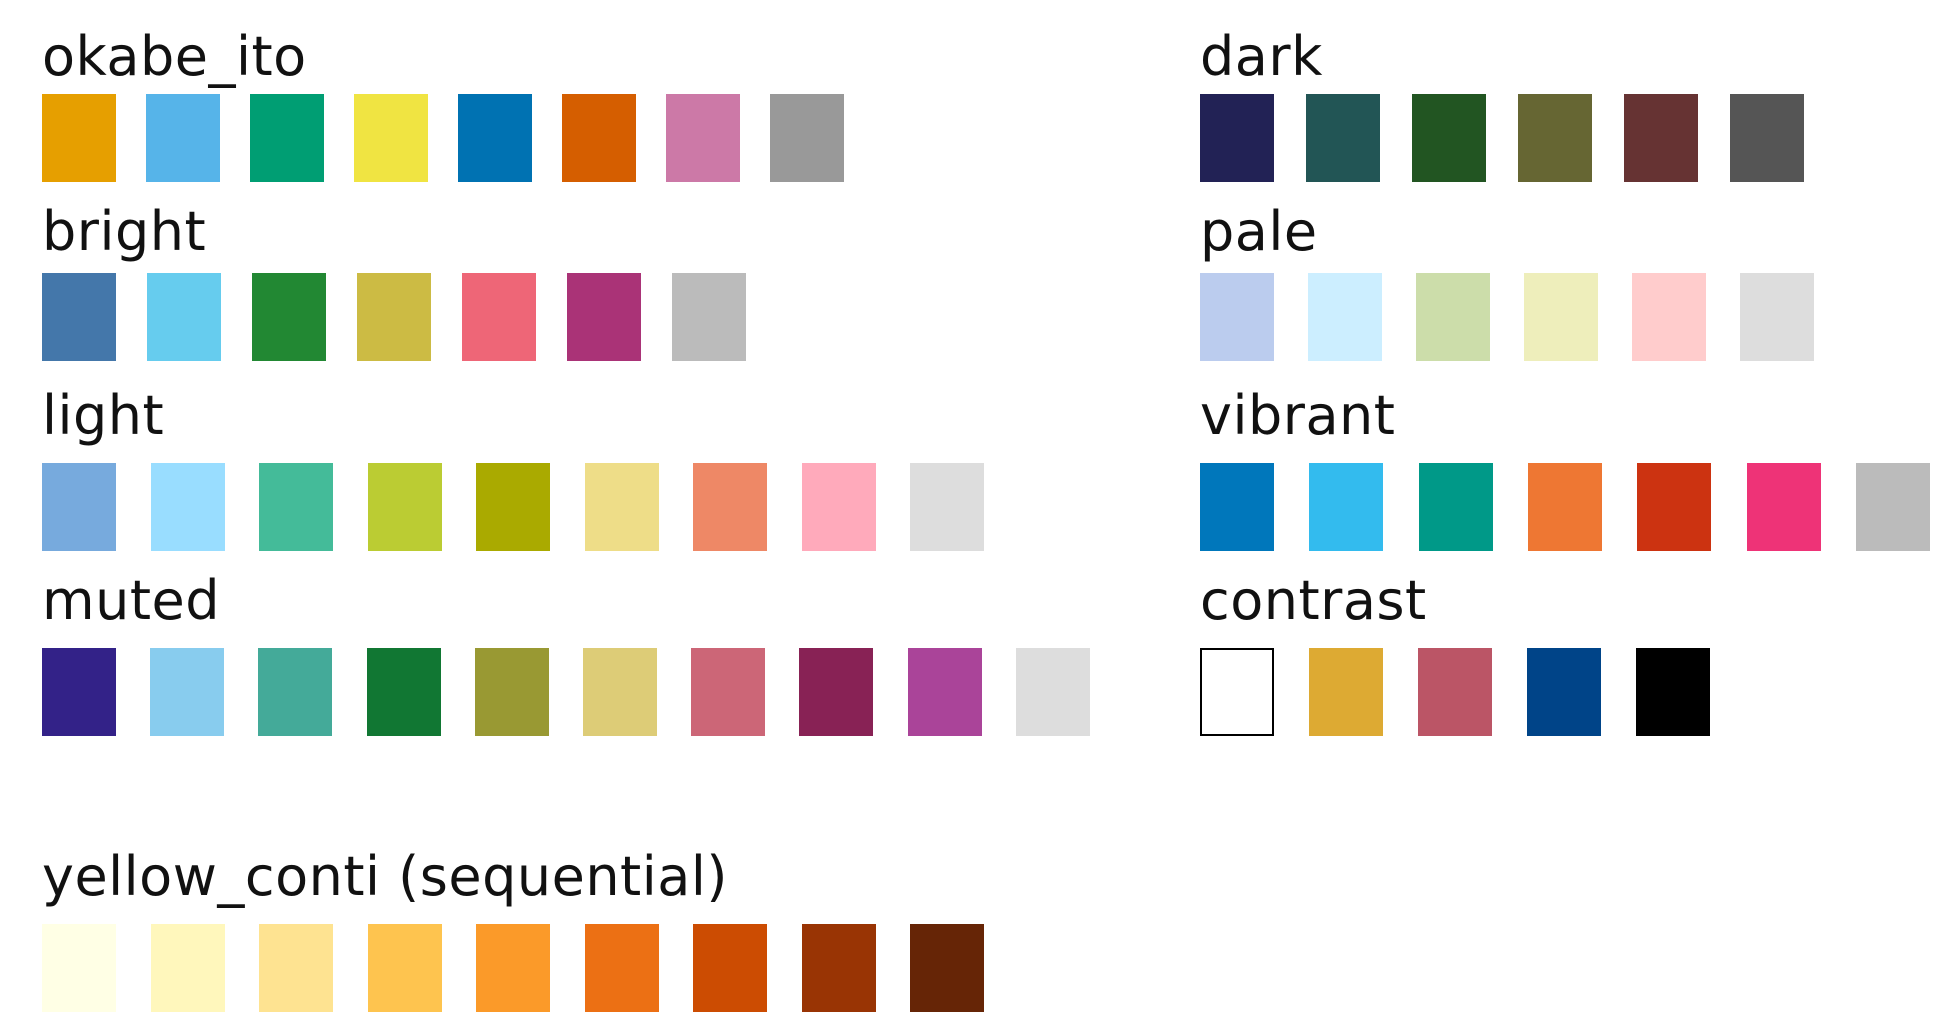 The width and height of the screenshot is (1944, 1020). I want to click on palette-title: bright, so click(124, 231).